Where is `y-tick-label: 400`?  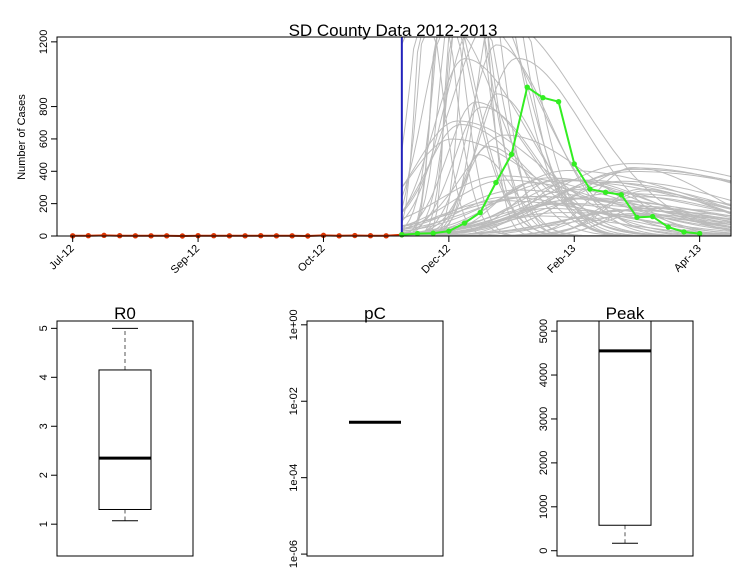 y-tick-label: 400 is located at coordinates (44, 171).